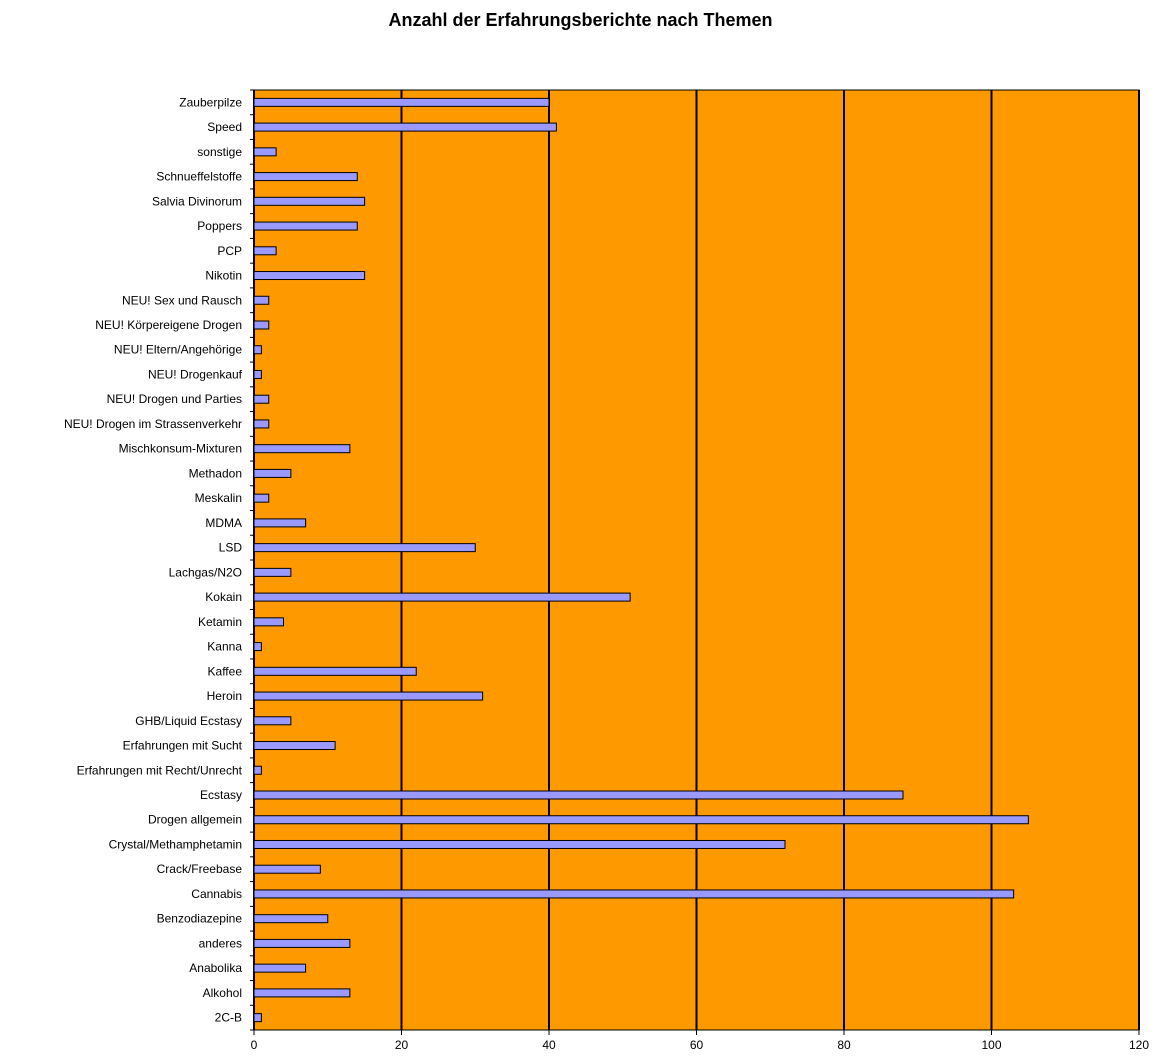 The width and height of the screenshot is (1161, 1057). I want to click on category-label: Crack/Freebase, so click(200, 869).